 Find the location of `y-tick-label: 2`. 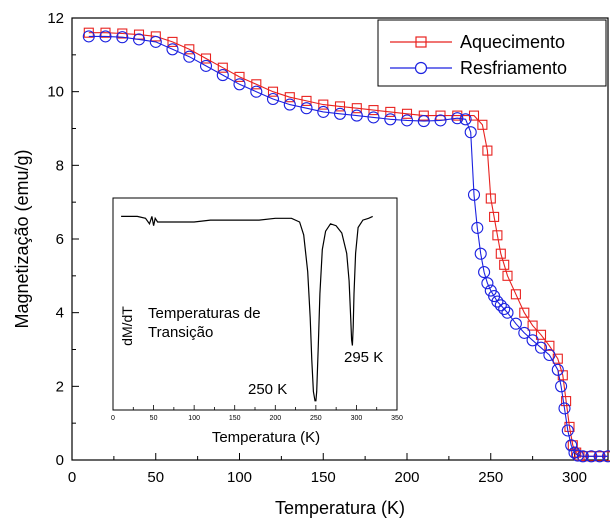

y-tick-label: 2 is located at coordinates (60, 386).